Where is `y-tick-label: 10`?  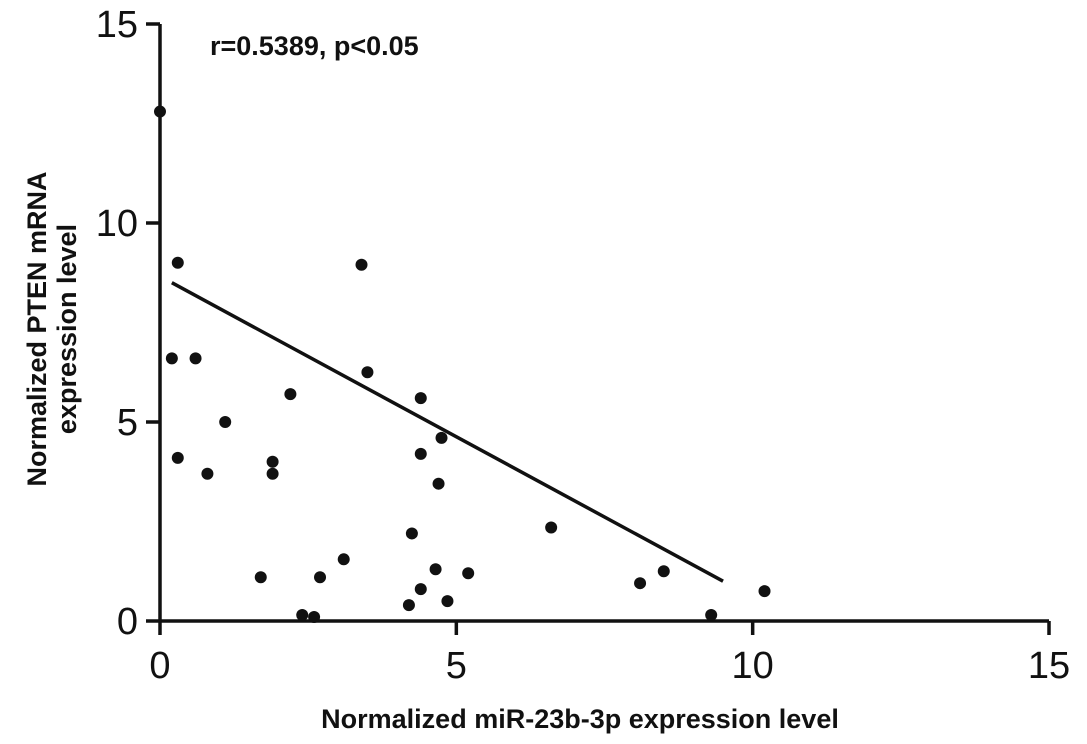 y-tick-label: 10 is located at coordinates (117, 224).